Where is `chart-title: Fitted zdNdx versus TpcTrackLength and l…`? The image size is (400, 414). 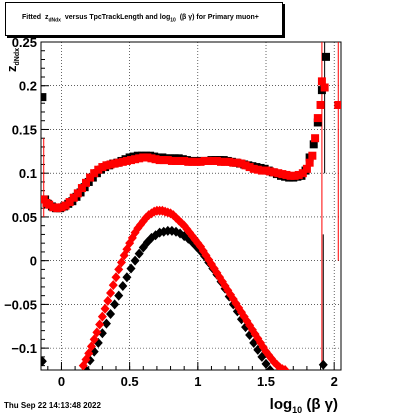 chart-title: Fitted zdNdx versus TpcTrackLength and l… is located at coordinates (140, 19).